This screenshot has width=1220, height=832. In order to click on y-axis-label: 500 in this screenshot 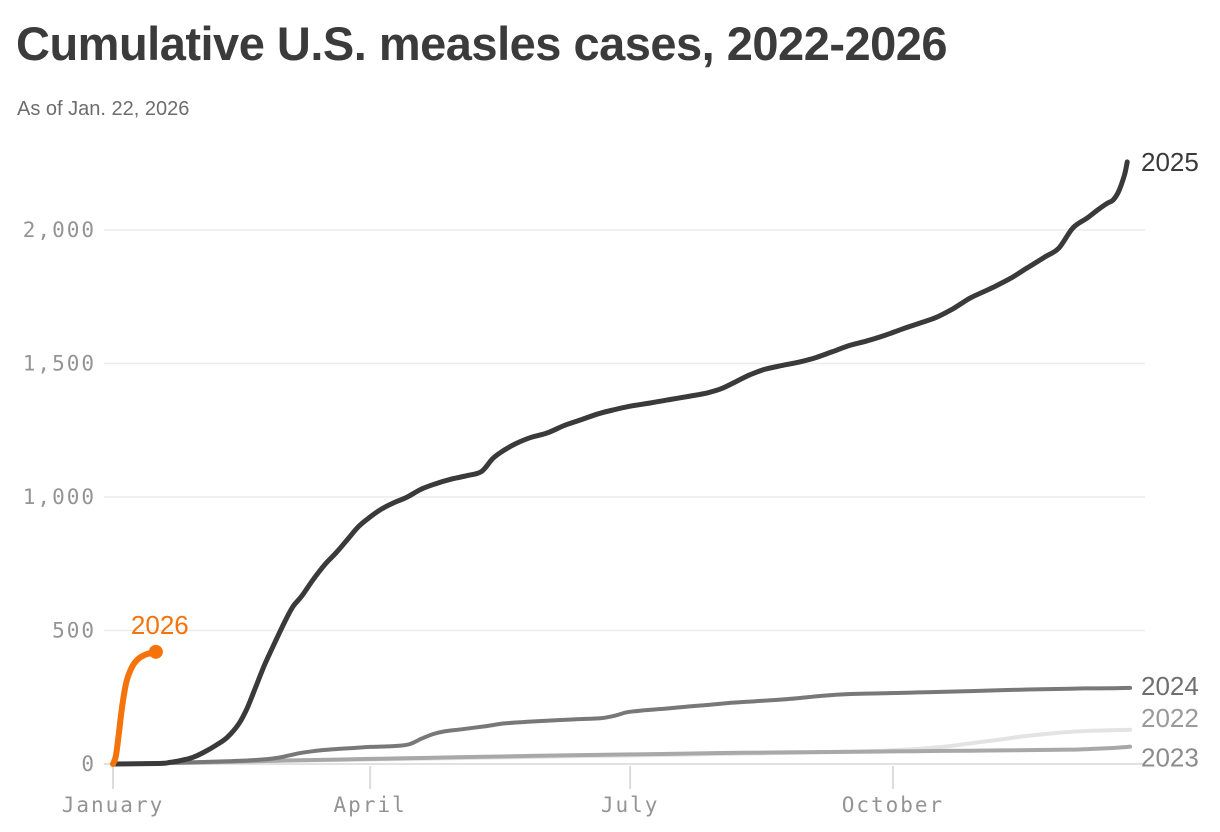, I will do `click(74, 631)`.